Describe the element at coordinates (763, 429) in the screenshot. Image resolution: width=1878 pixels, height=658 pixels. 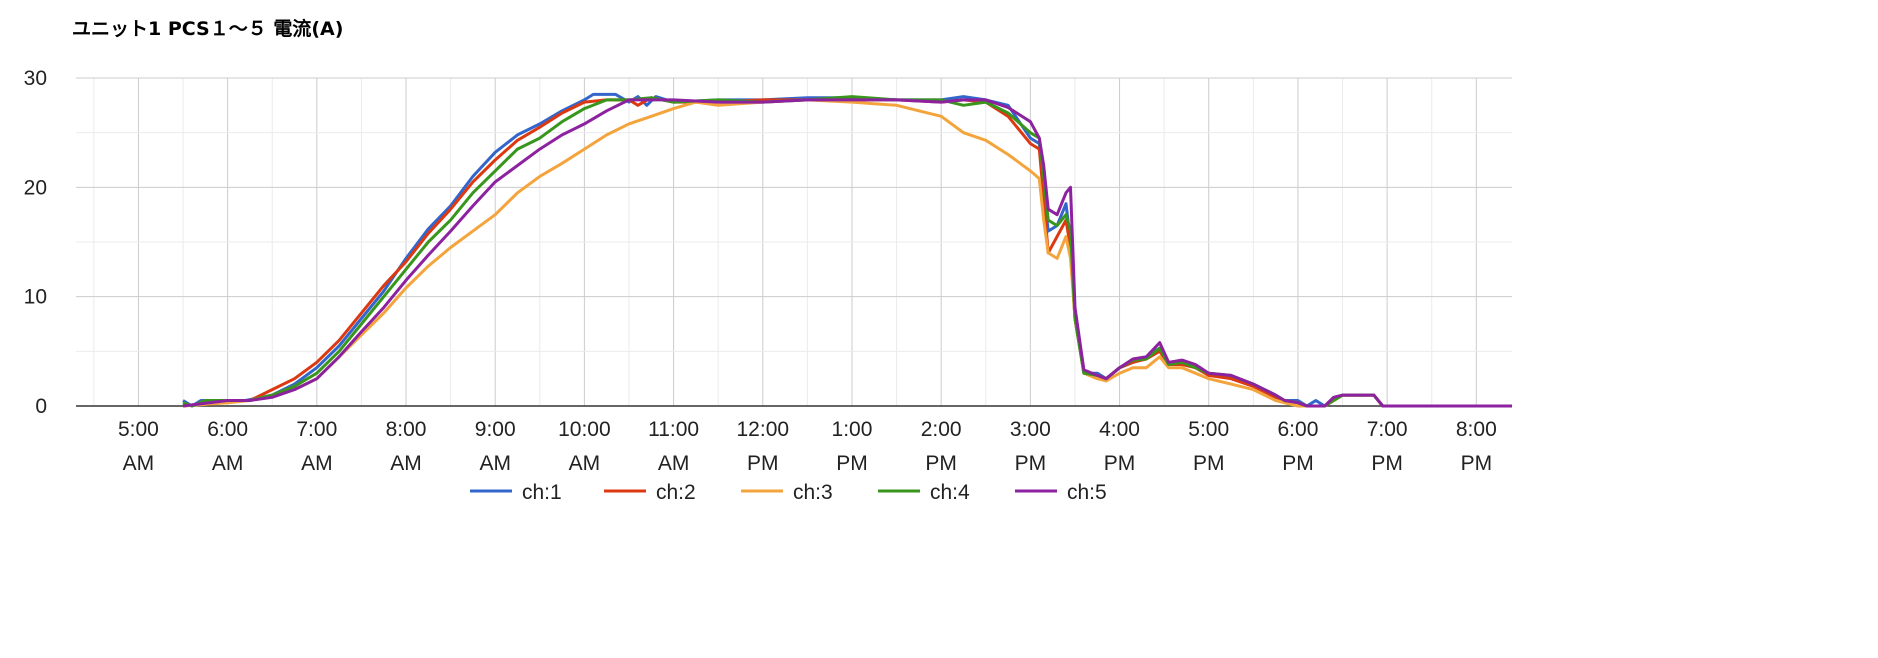
I see `x-tick-label: 12:00` at that location.